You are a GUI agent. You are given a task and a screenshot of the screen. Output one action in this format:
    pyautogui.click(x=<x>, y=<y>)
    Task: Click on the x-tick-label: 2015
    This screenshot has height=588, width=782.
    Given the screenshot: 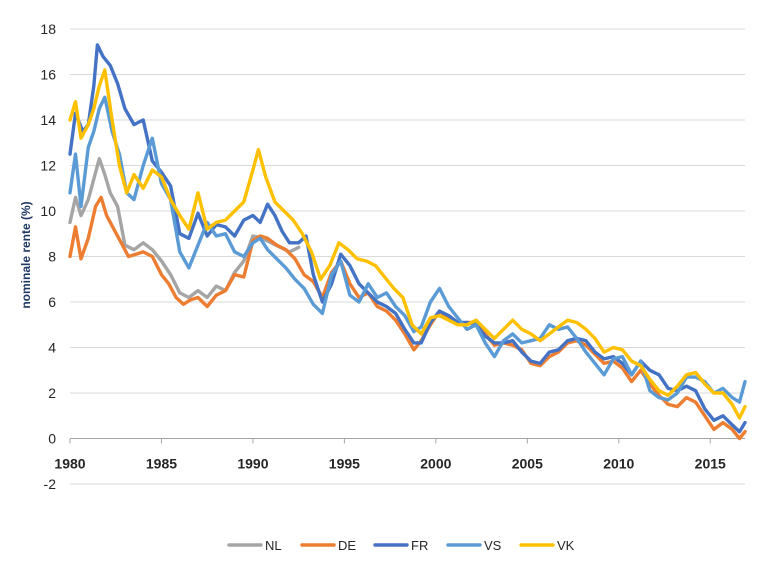 What is the action you would take?
    pyautogui.click(x=710, y=464)
    